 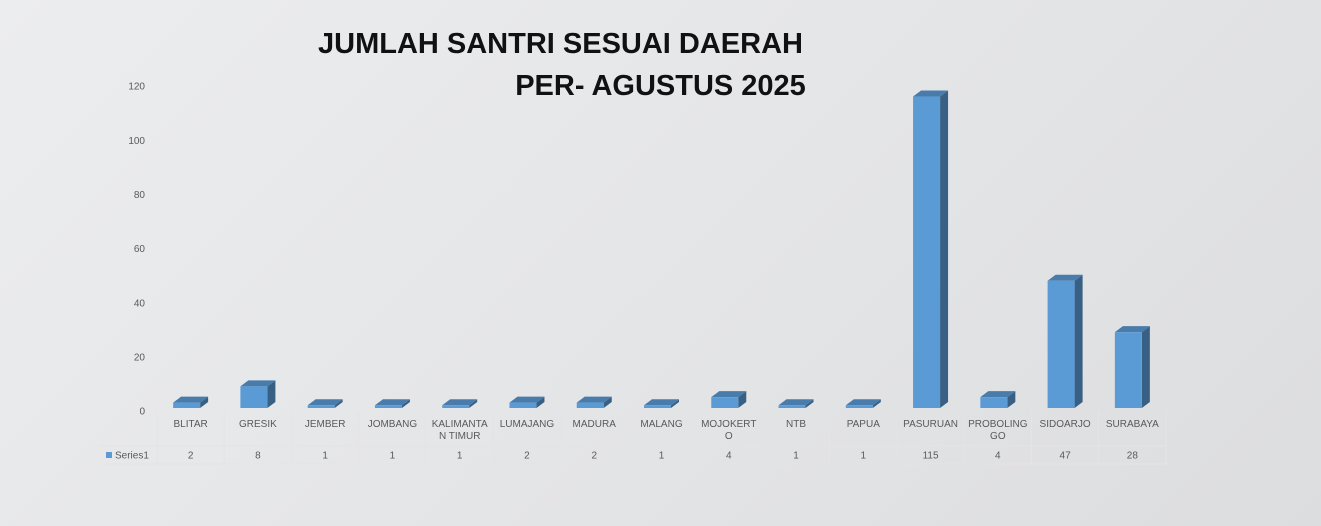 I want to click on y-tick-label: 0, so click(x=142, y=412).